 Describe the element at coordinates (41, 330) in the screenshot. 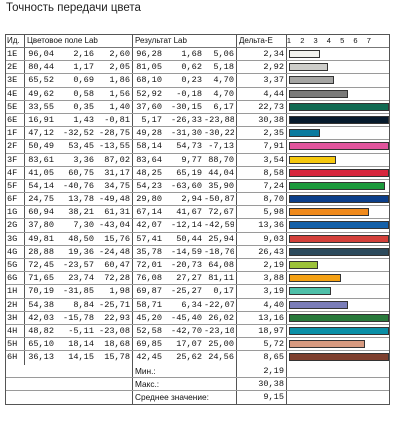

I see `target-l-value: 48,82` at that location.